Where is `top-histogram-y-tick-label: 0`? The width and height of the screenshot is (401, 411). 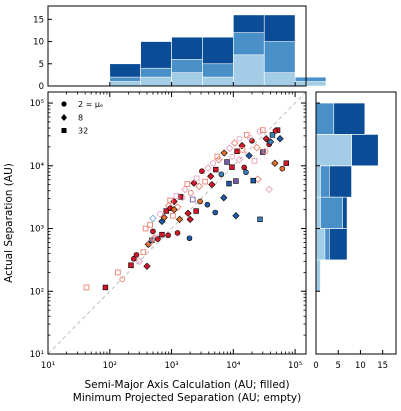
top-histogram-y-tick-label: 0 is located at coordinates (41, 87).